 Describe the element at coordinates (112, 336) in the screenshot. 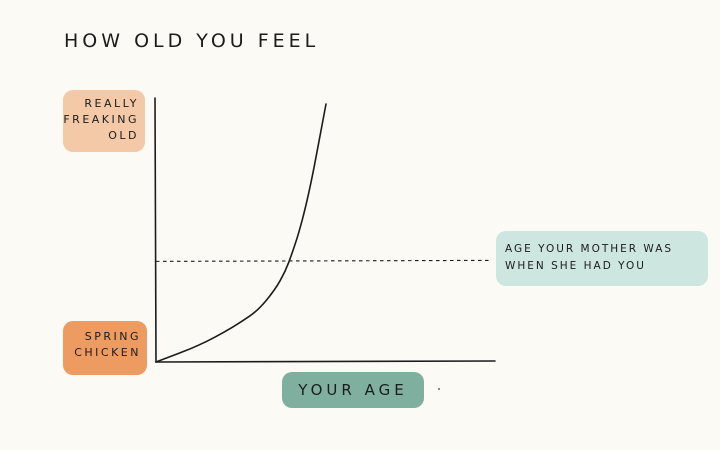

I see `y-axis-bottom-label-line: SPRING` at that location.